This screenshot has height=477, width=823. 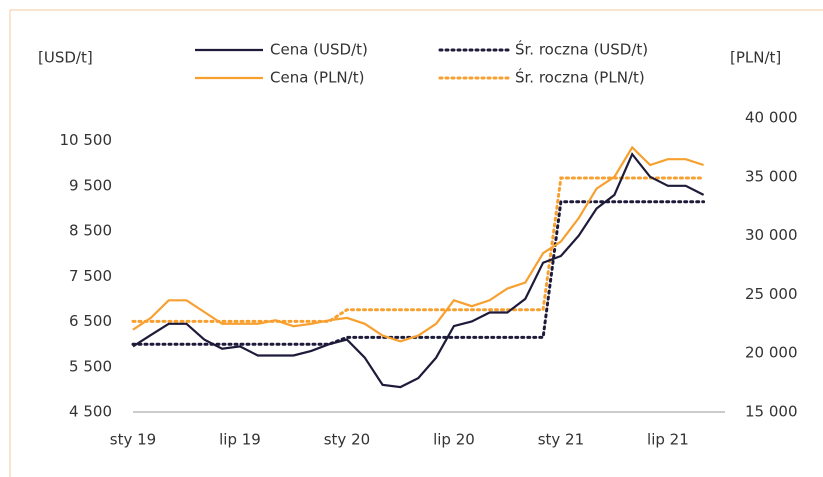 What do you see at coordinates (668, 440) in the screenshot?
I see `x-tick-label: lip 21` at bounding box center [668, 440].